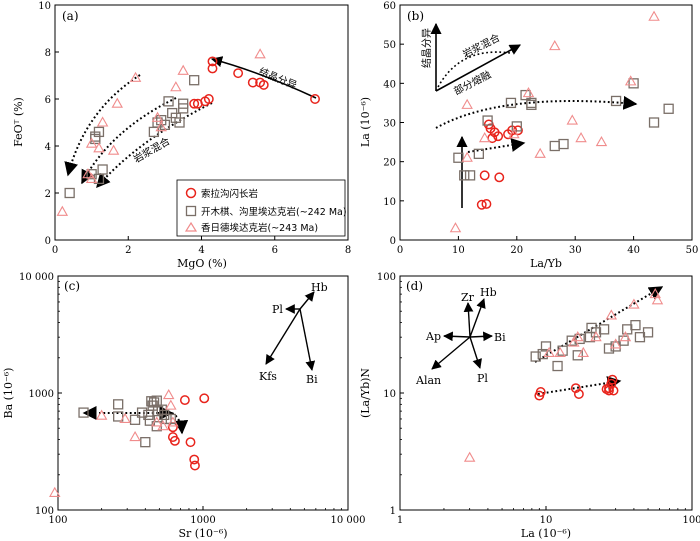 This screenshot has height=541, width=700. What do you see at coordinates (307, 300) in the screenshot?
I see `panel-c-vector-hb` at bounding box center [307, 300].